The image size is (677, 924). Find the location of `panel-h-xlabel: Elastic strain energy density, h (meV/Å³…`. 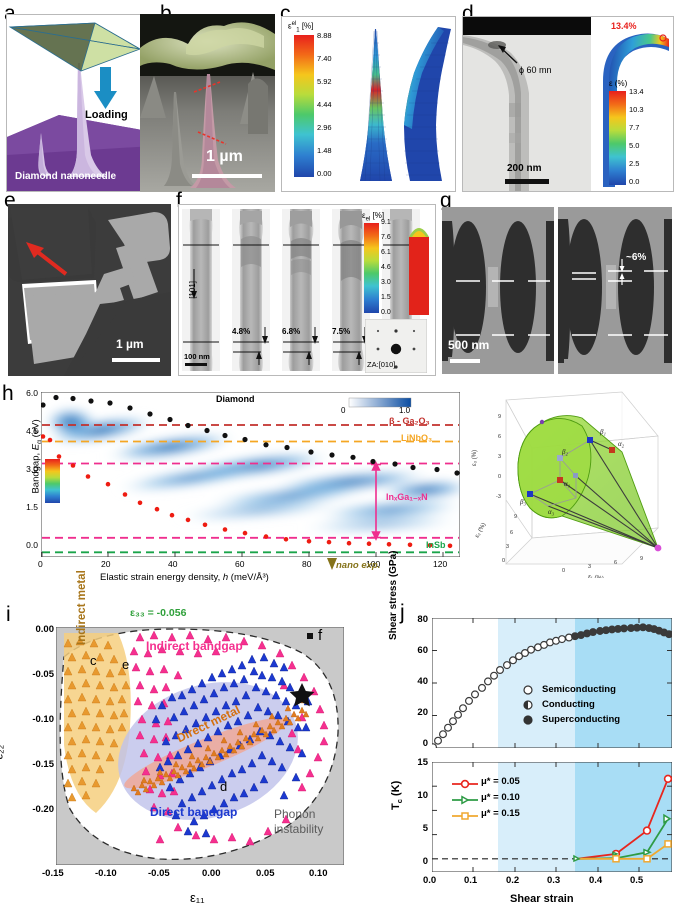

panel-h-xlabel: Elastic strain energy density, h (meV/Å³… is located at coordinates (184, 577).